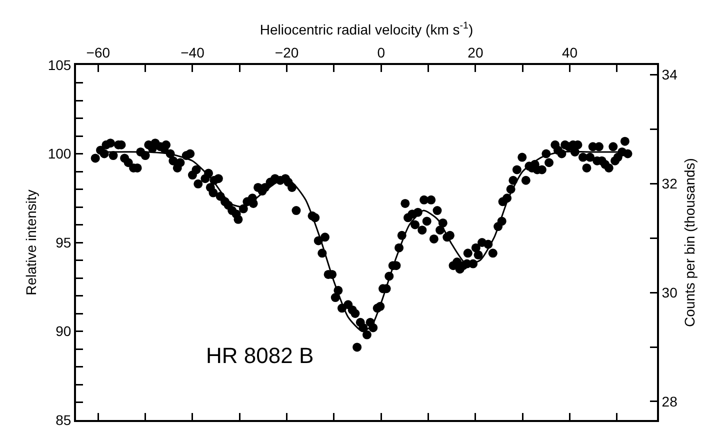 The image size is (710, 432). Describe the element at coordinates (689, 242) in the screenshot. I see `y2-axis-title: Counts per bin (thousands)` at that location.